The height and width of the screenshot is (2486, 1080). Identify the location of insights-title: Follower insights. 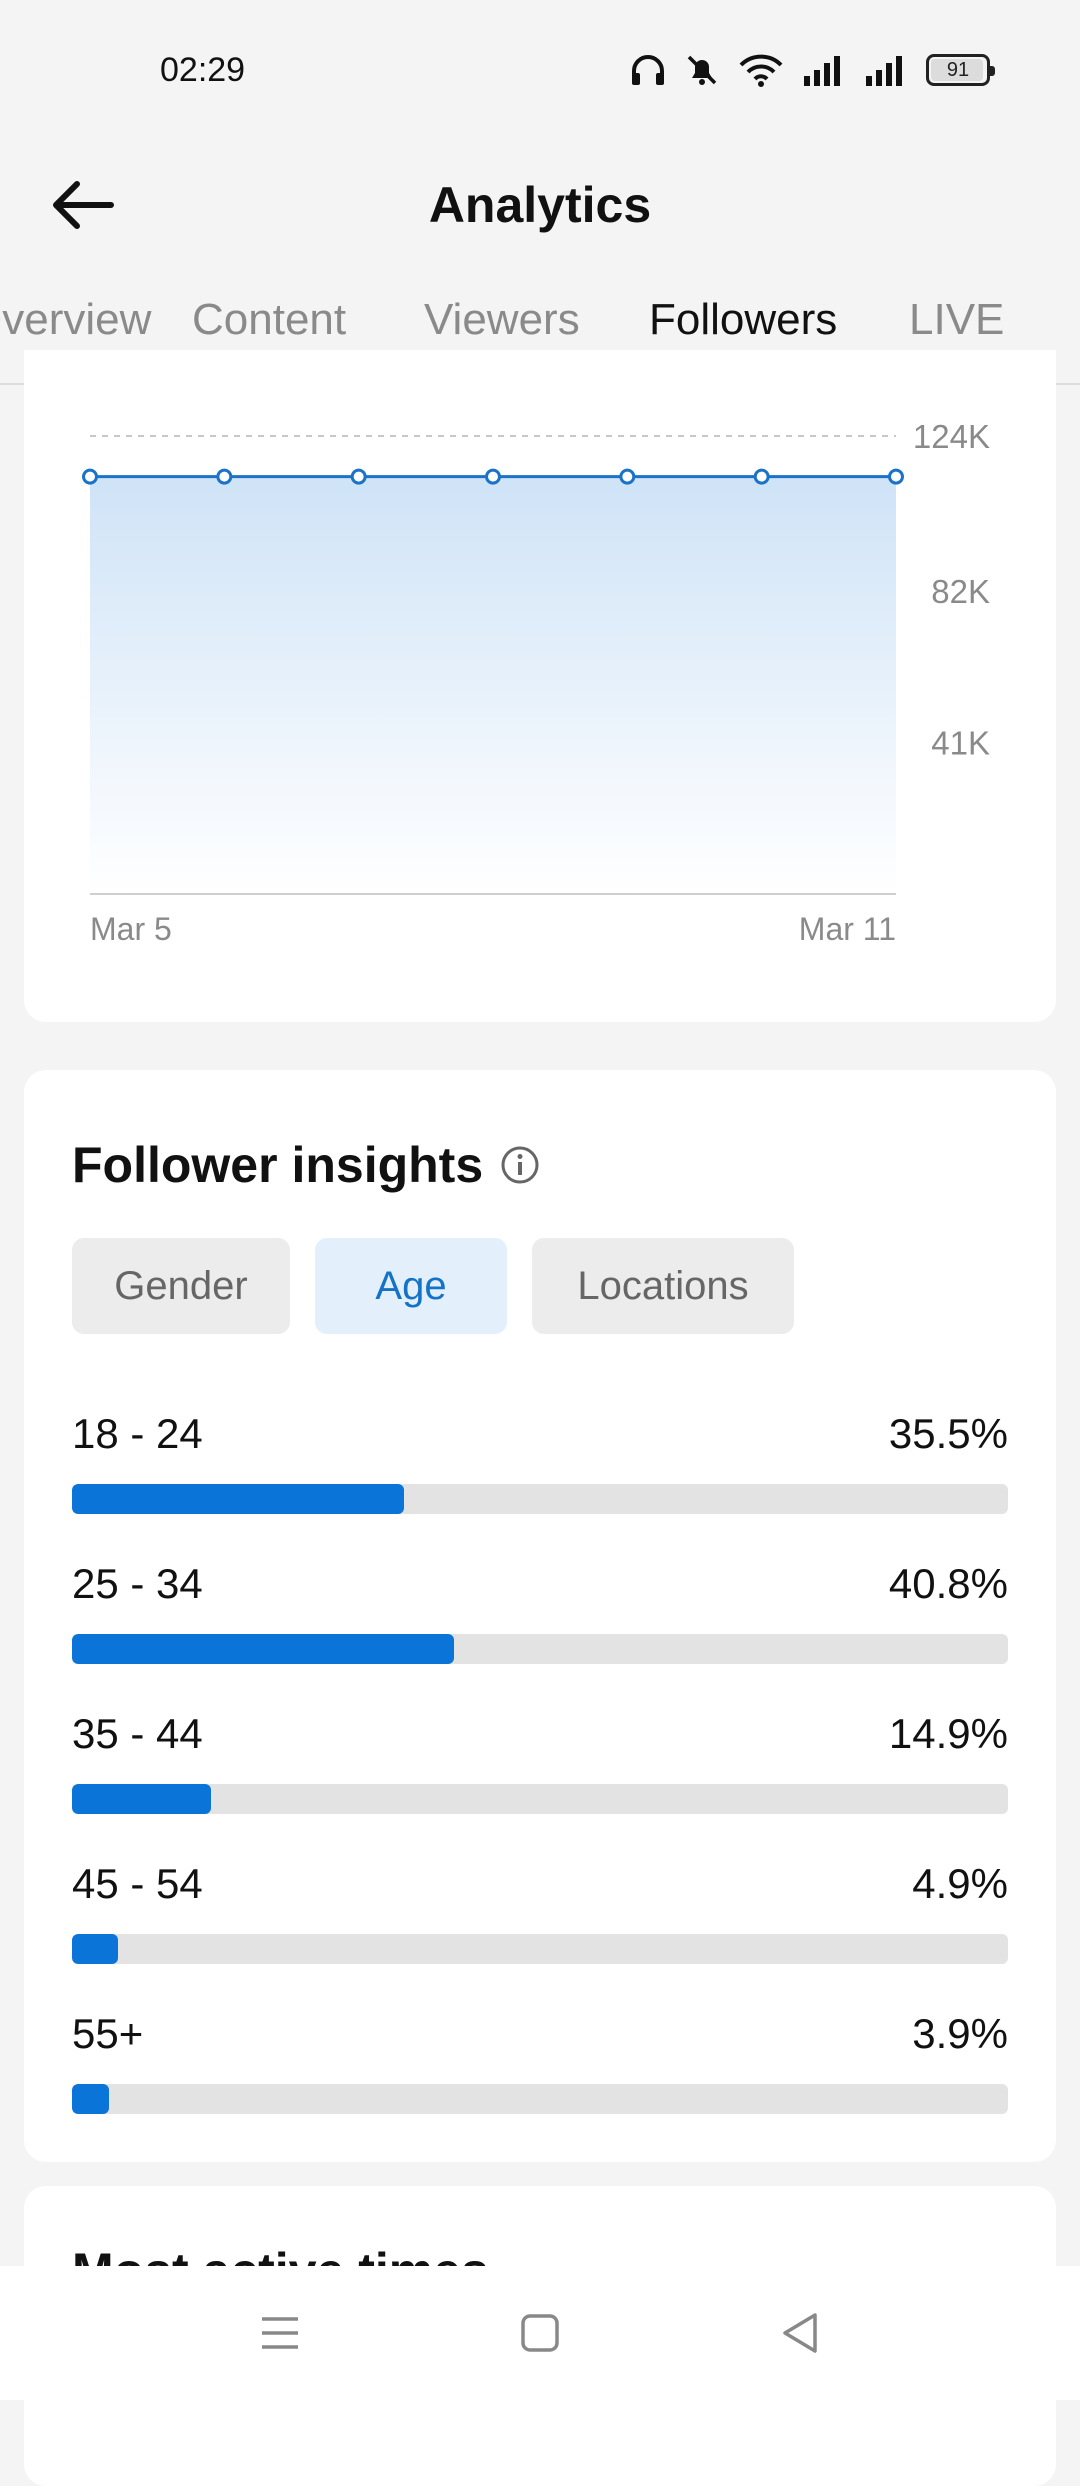
(278, 1165).